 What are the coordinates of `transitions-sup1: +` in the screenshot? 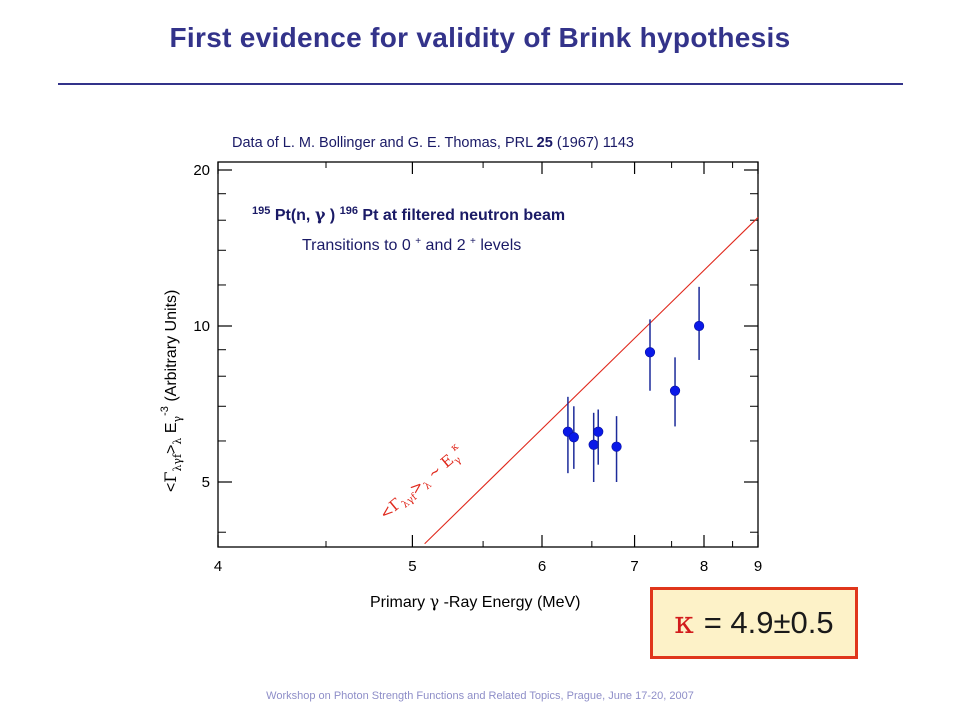 It's located at (418, 241).